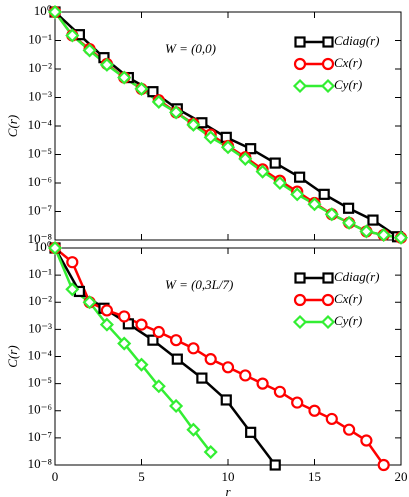 The width and height of the screenshot is (409, 497). Describe the element at coordinates (40, 95) in the screenshot. I see `y-tick-label: 10⁻³` at that location.